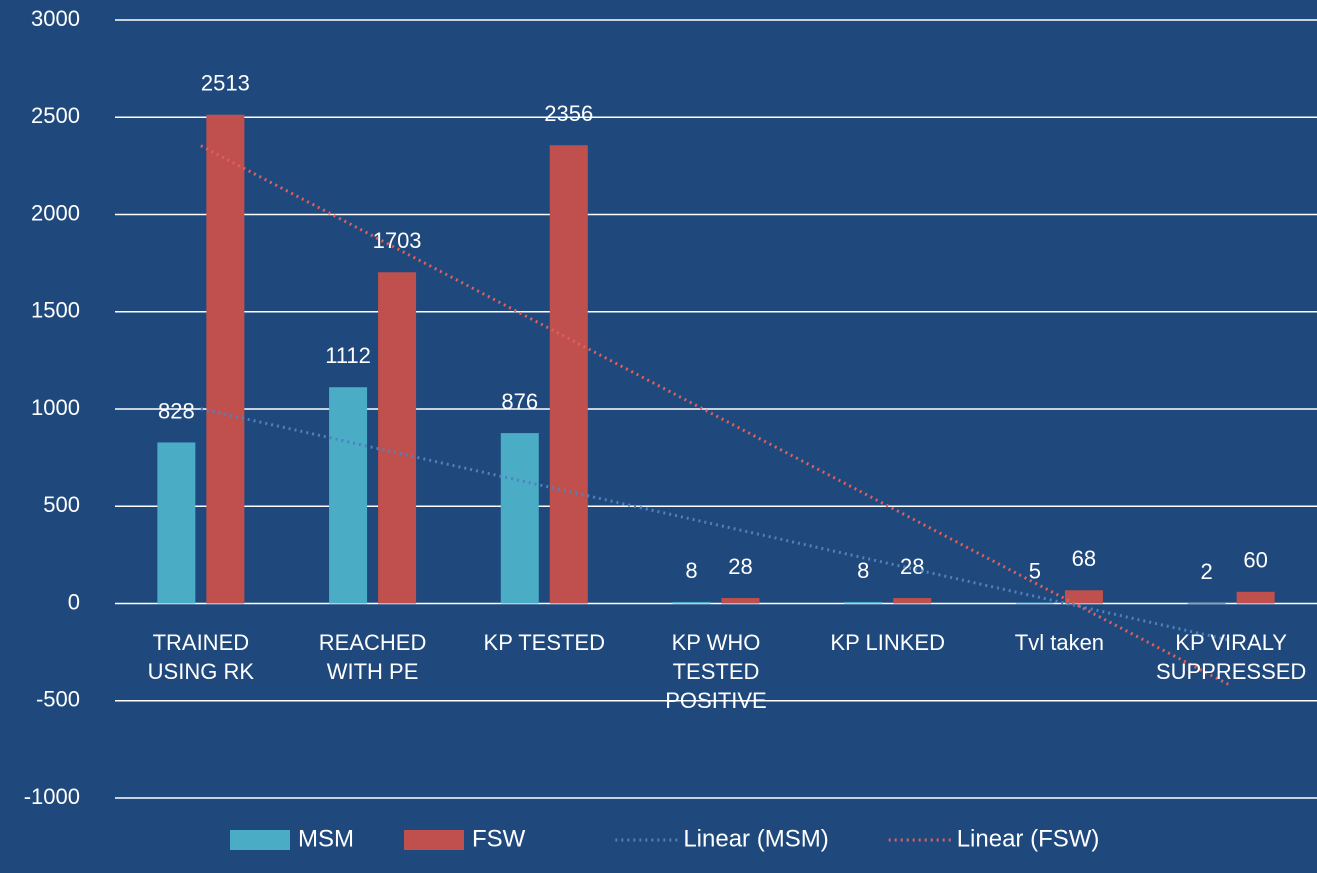  Describe the element at coordinates (372, 656) in the screenshot. I see `x-tick-label: REACHED WITH PE` at that location.